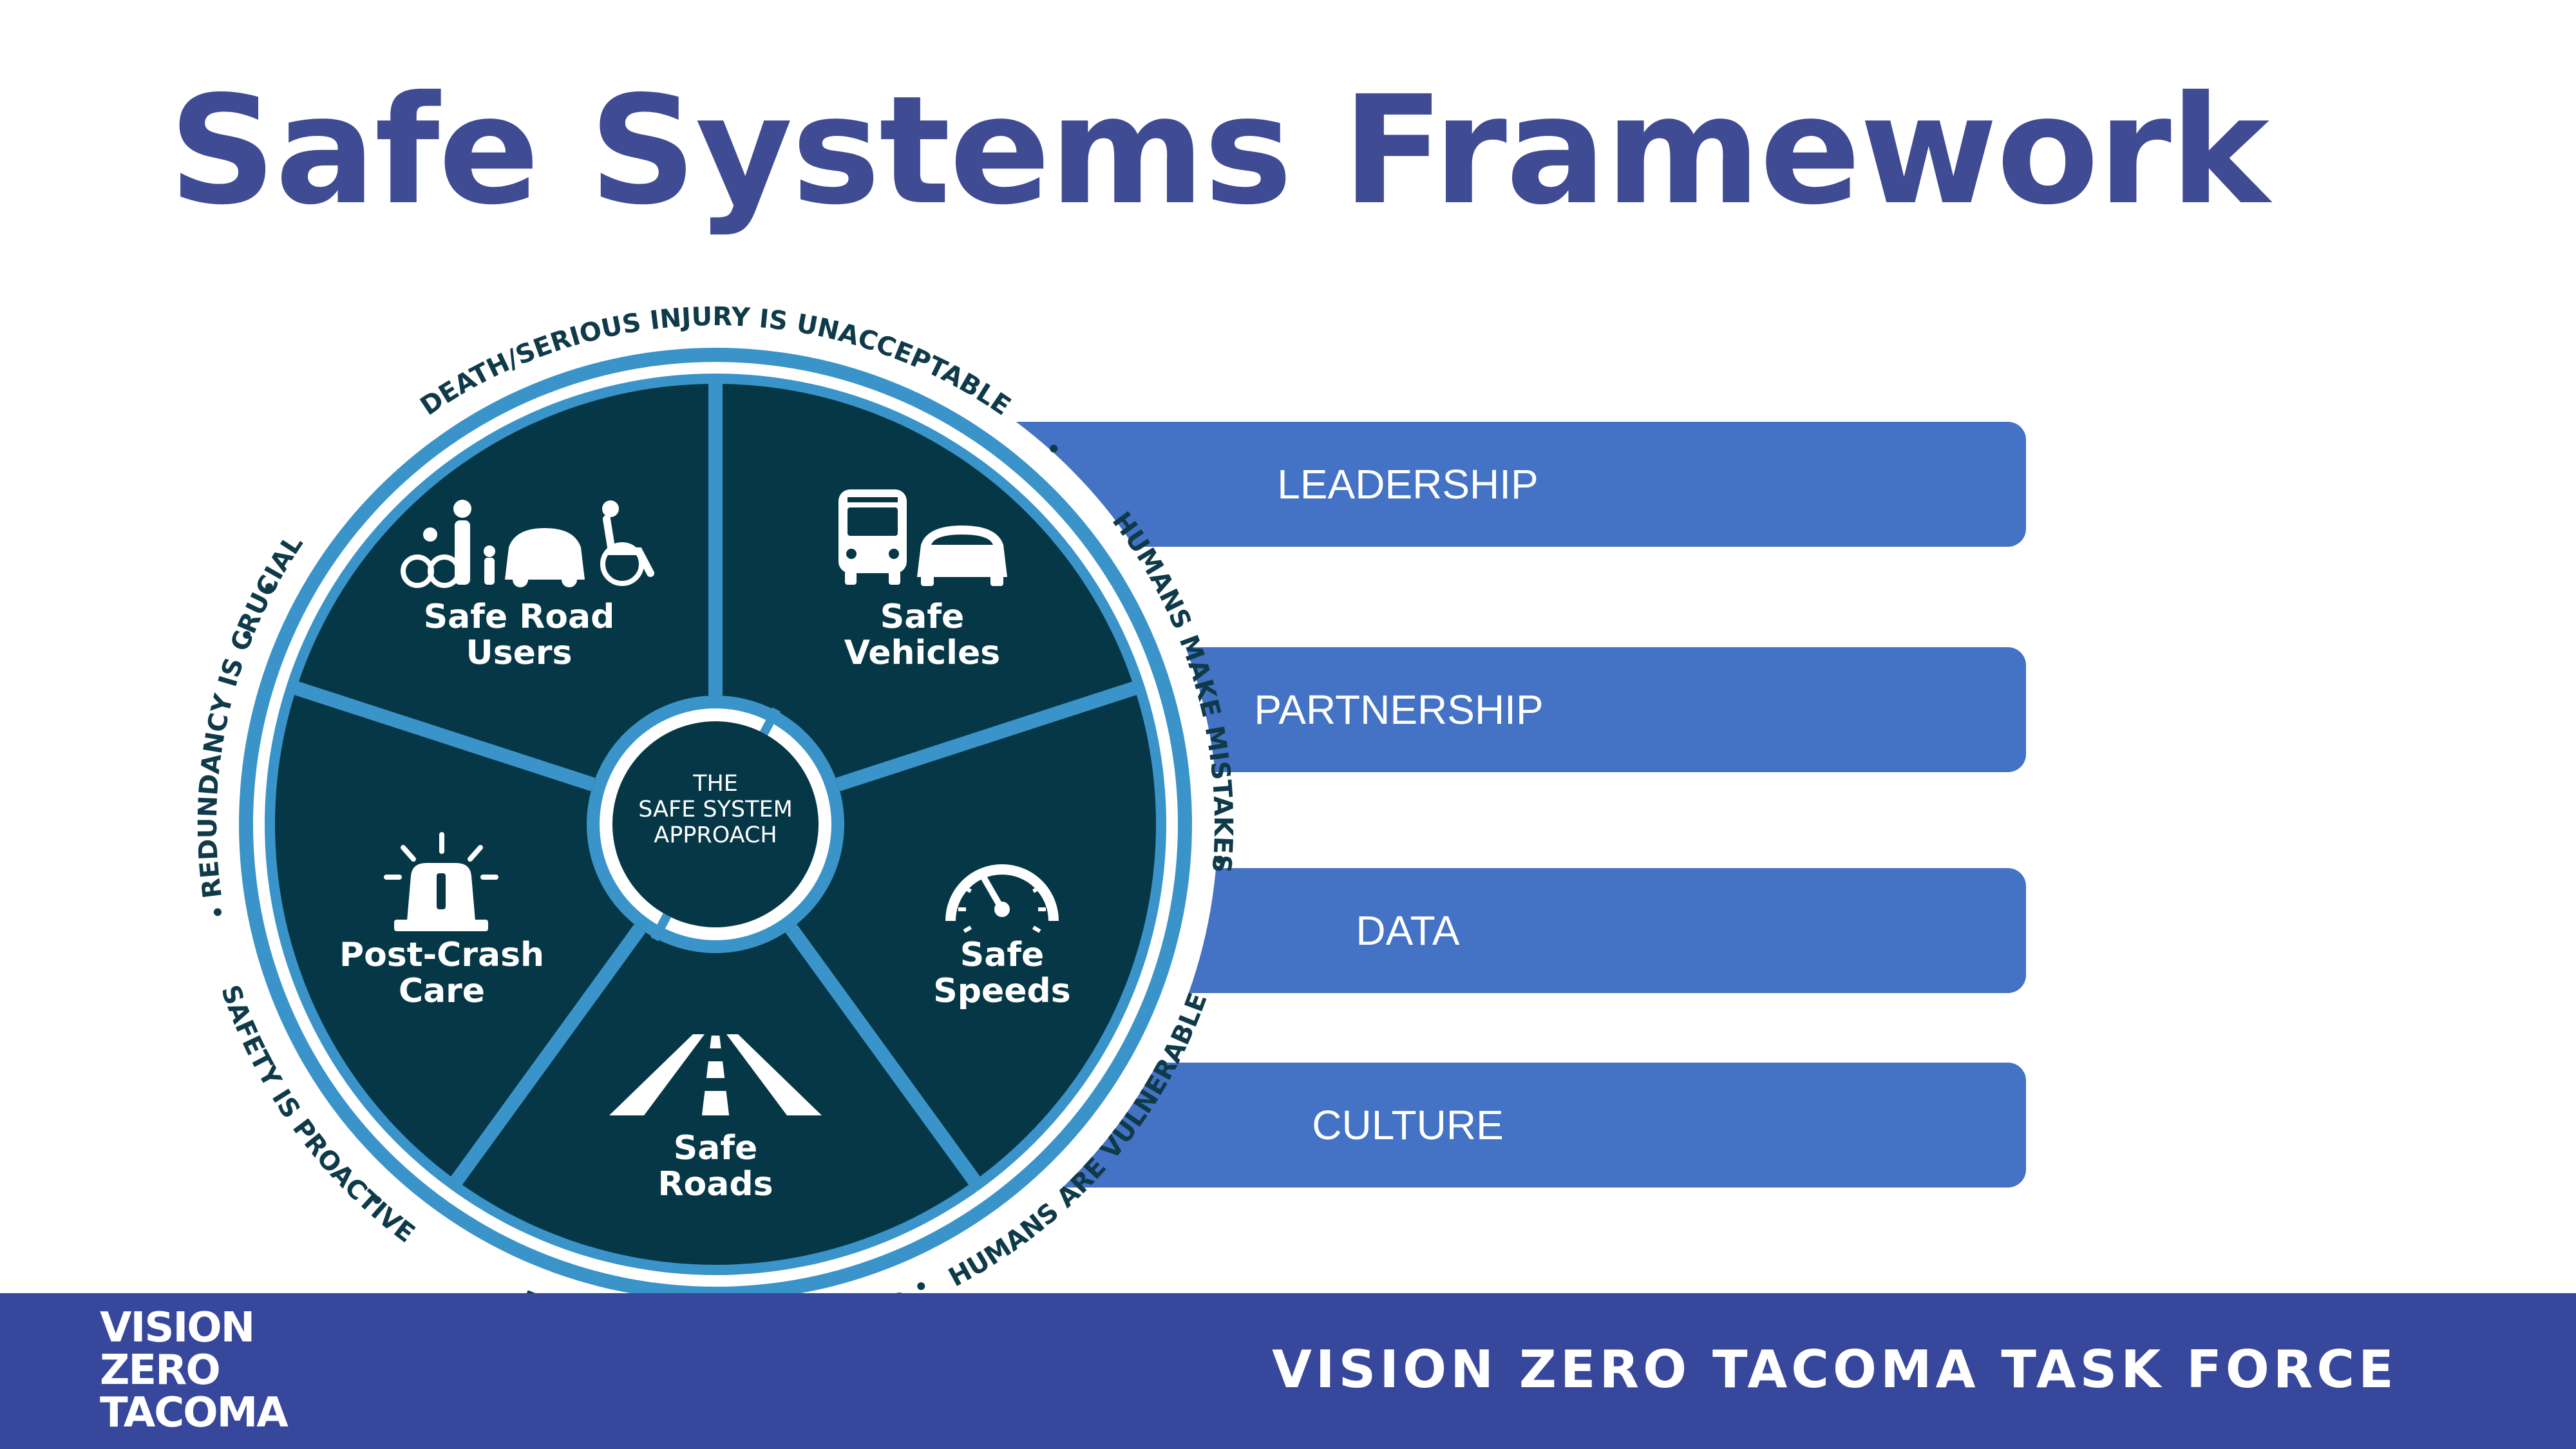 This screenshot has height=1449, width=2576. What do you see at coordinates (519, 617) in the screenshot?
I see `segment-label-1: Safe Road` at bounding box center [519, 617].